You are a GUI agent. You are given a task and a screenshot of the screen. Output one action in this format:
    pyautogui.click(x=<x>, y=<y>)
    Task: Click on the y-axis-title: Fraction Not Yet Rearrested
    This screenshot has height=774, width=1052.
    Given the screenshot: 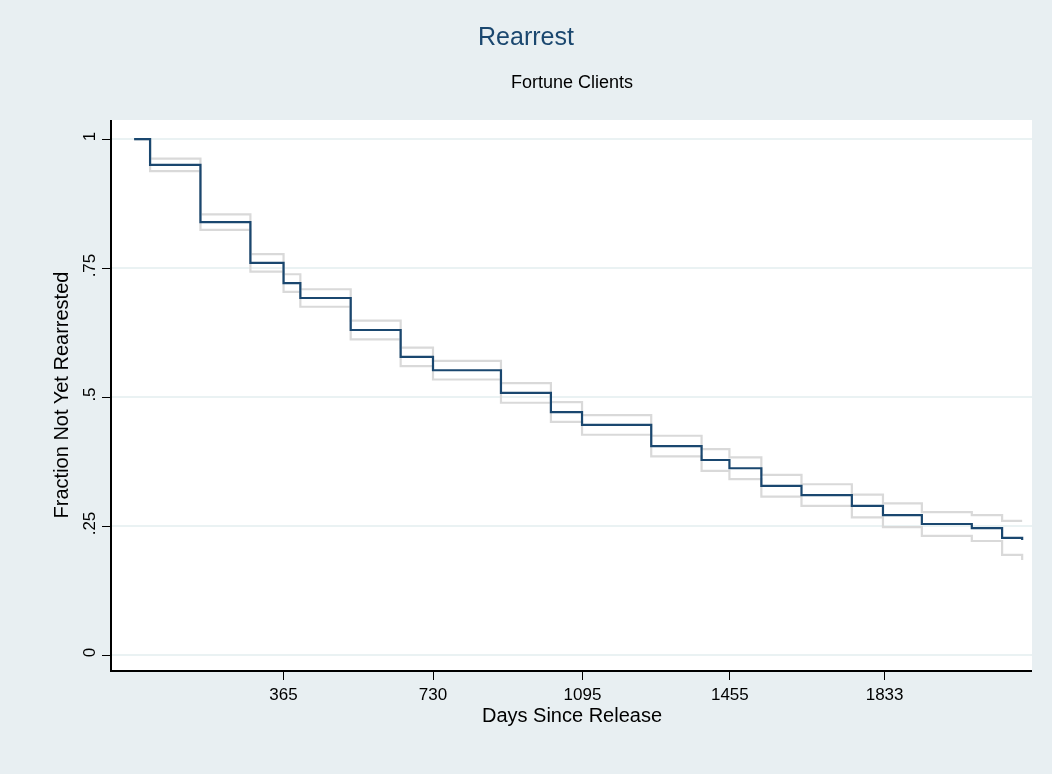 What is the action you would take?
    pyautogui.click(x=61, y=395)
    